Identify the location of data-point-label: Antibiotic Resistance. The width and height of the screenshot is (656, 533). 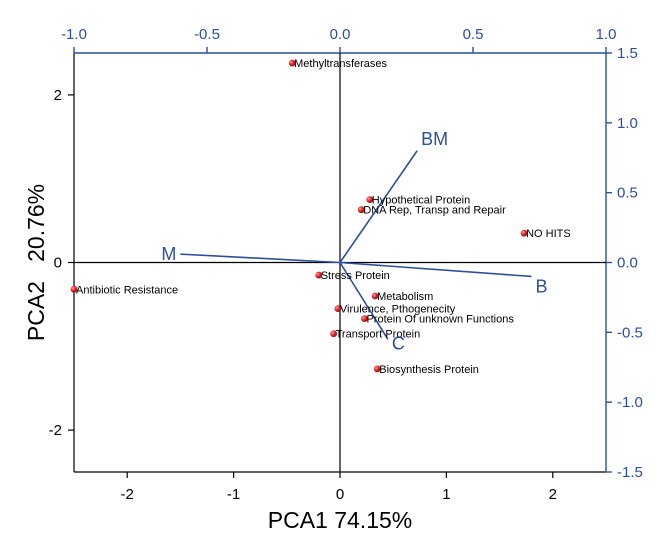
(127, 290).